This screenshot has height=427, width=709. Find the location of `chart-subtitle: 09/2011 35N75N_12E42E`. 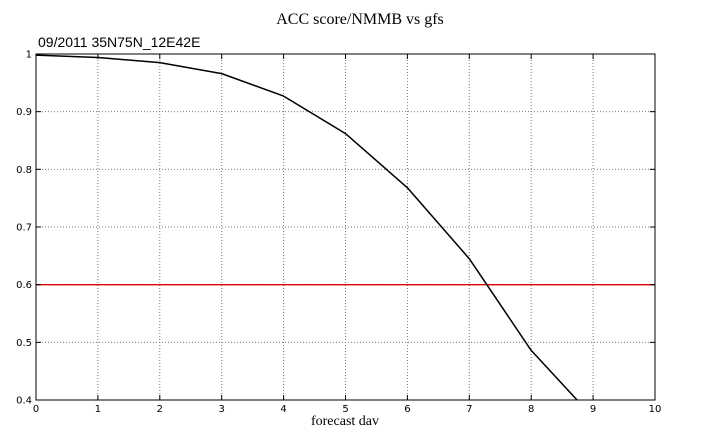

chart-subtitle: 09/2011 35N75N_12E42E is located at coordinates (119, 42).